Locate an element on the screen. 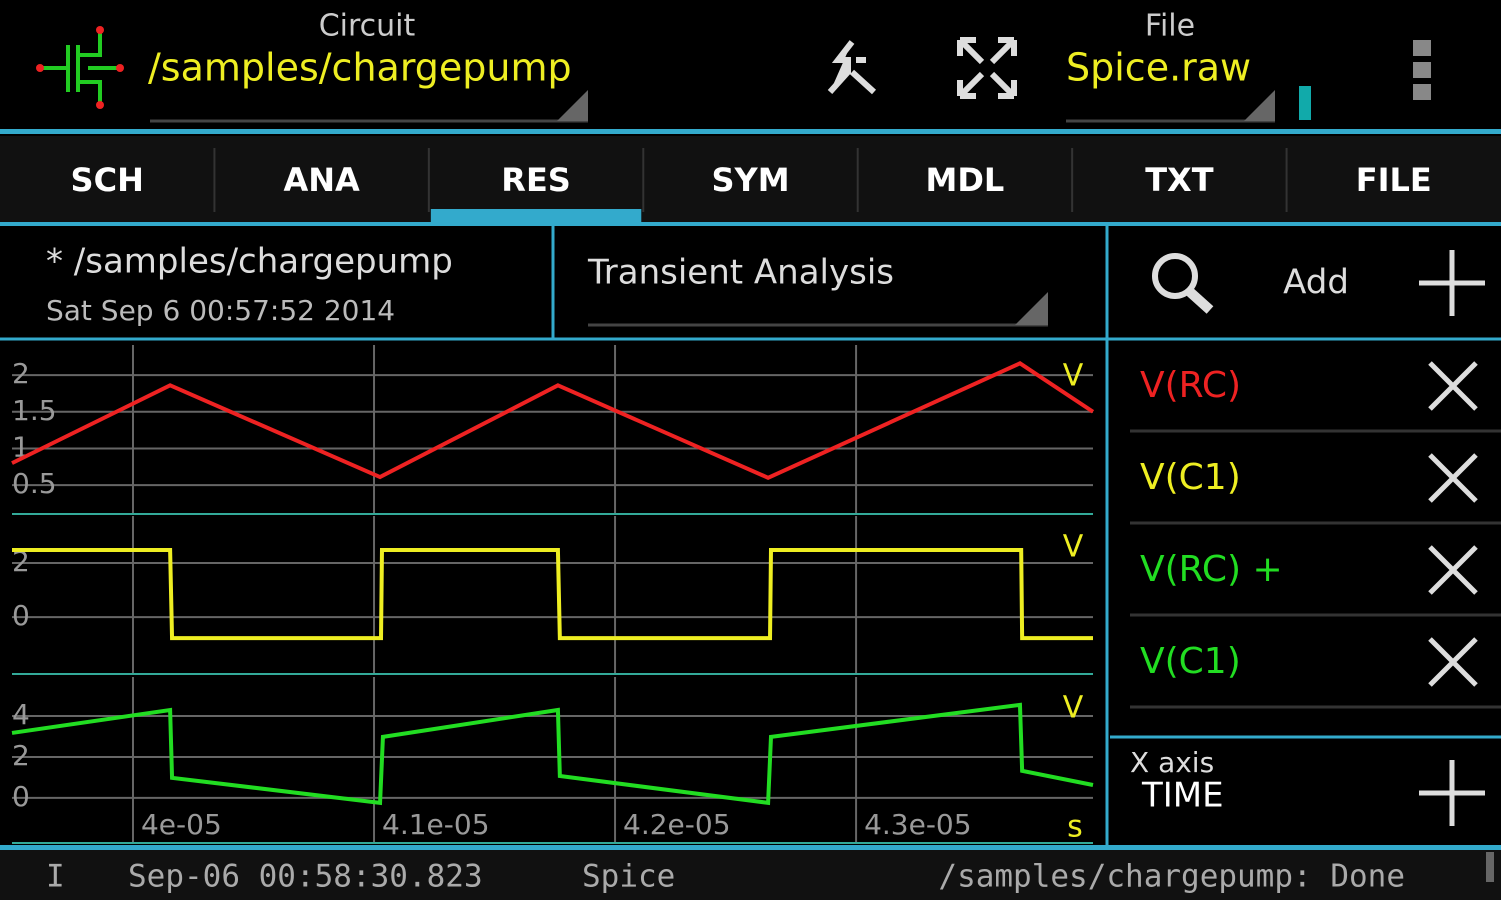 This screenshot has height=900, width=1501. search-button is located at coordinates (1183, 283).